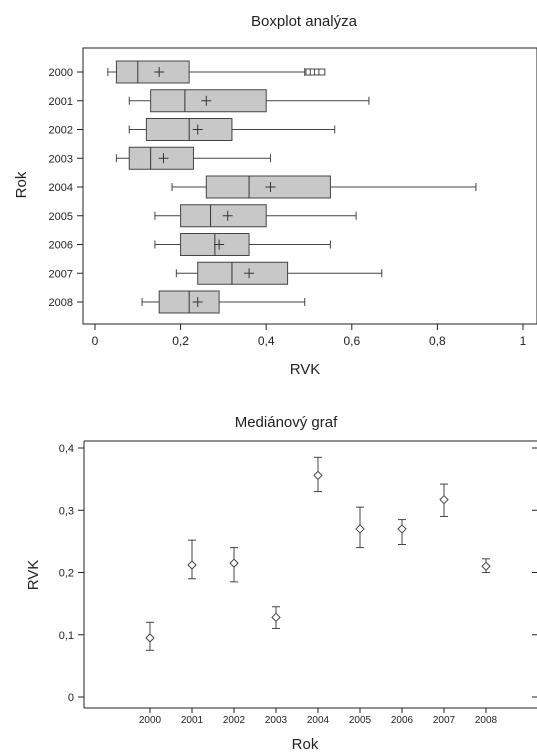 Image resolution: width=537 pixels, height=756 pixels. What do you see at coordinates (71, 698) in the screenshot?
I see `median-y-tick-label: 0` at bounding box center [71, 698].